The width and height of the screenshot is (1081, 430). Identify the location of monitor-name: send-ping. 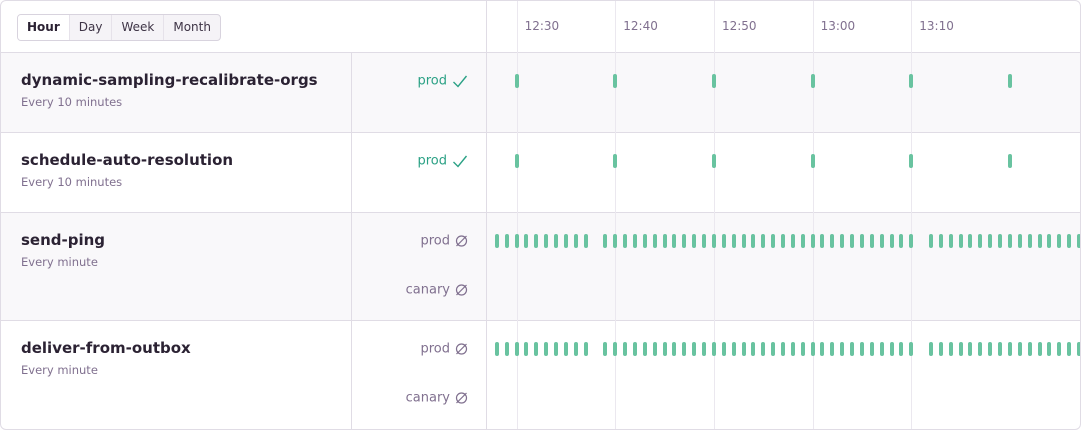
(63, 240).